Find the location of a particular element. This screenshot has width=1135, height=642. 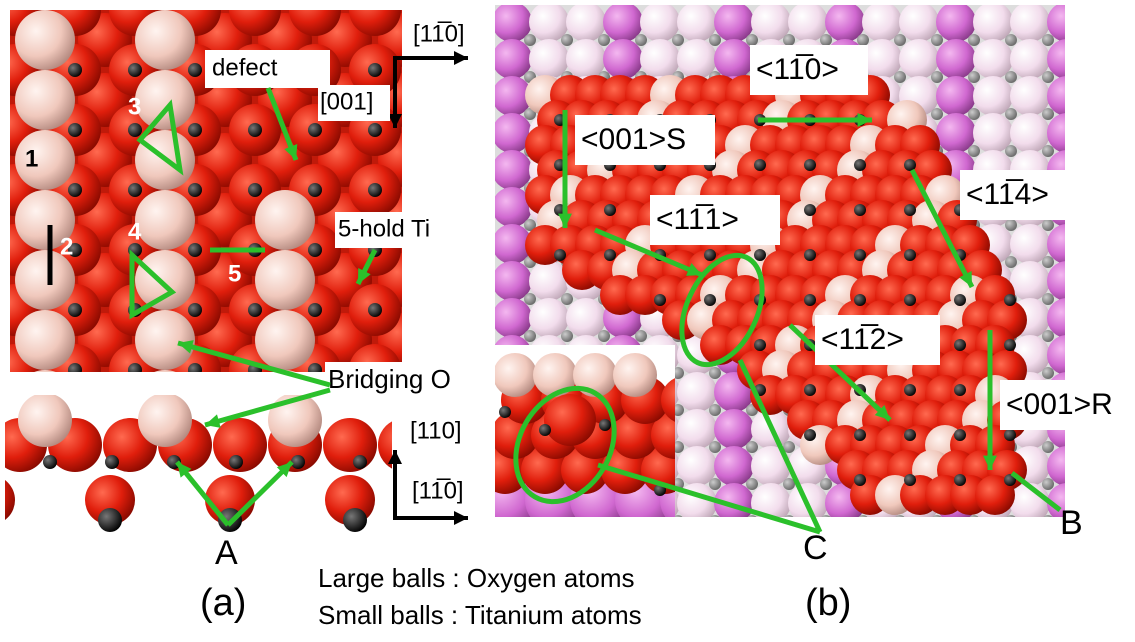

axis-label: [001] is located at coordinates (346, 101).